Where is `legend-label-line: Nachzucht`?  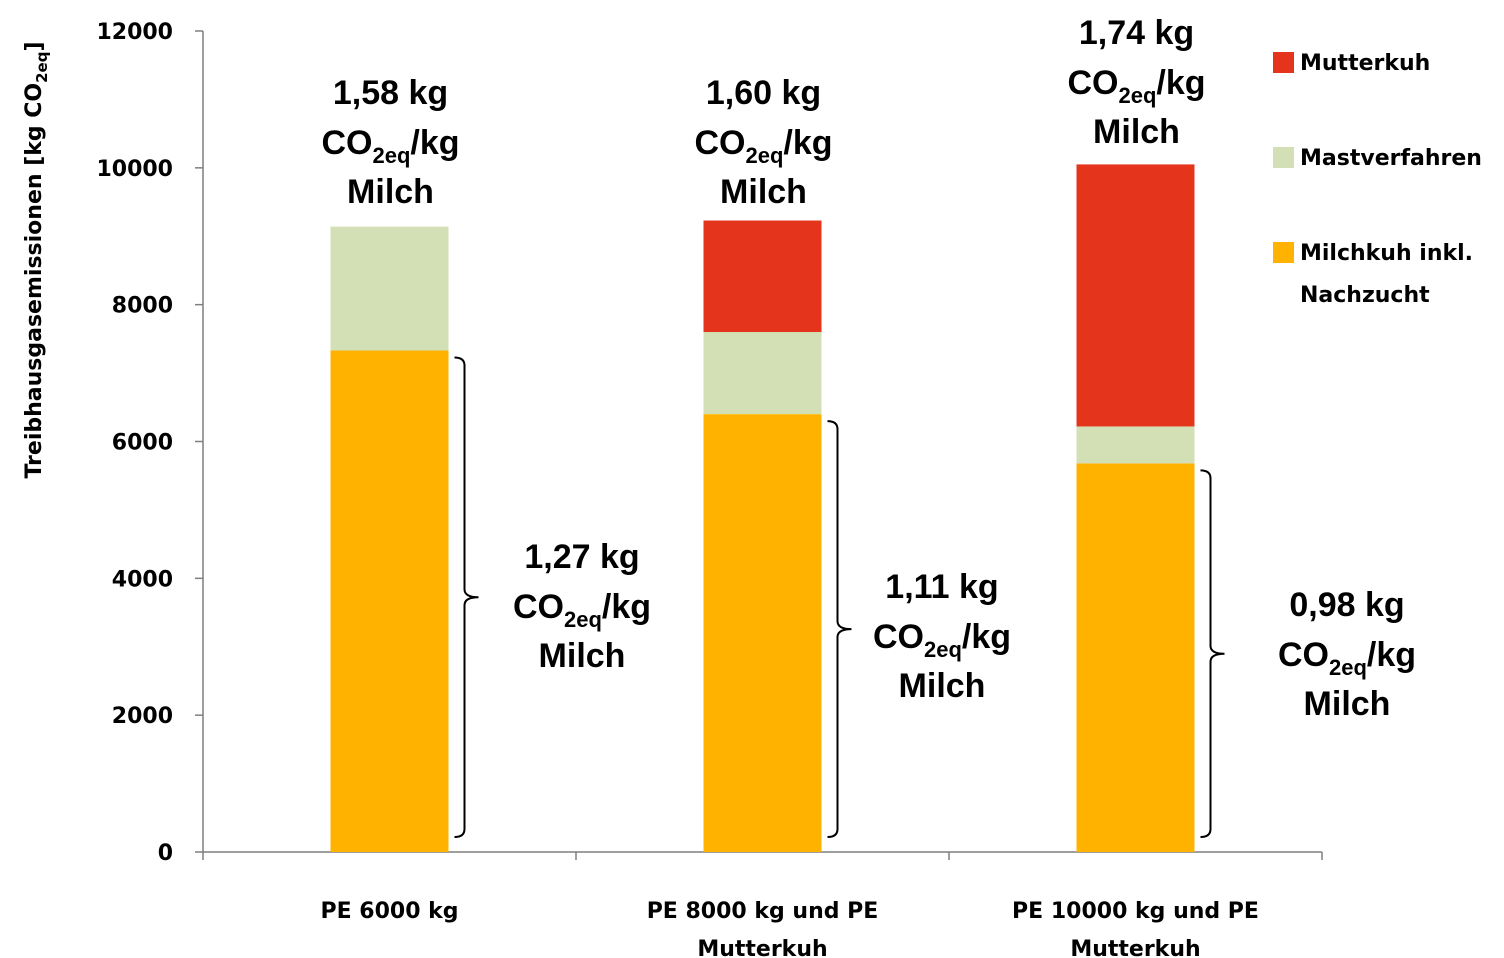 legend-label-line: Nachzucht is located at coordinates (1365, 295).